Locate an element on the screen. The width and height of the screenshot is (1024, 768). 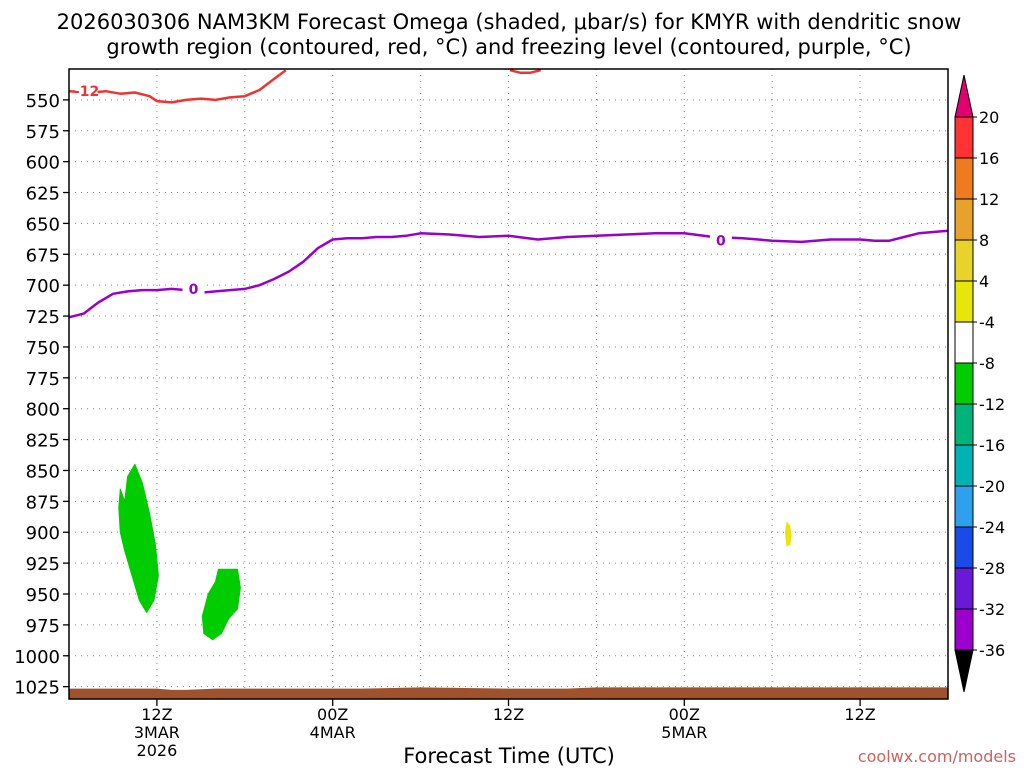
omega-region-positive is located at coordinates (788, 534).